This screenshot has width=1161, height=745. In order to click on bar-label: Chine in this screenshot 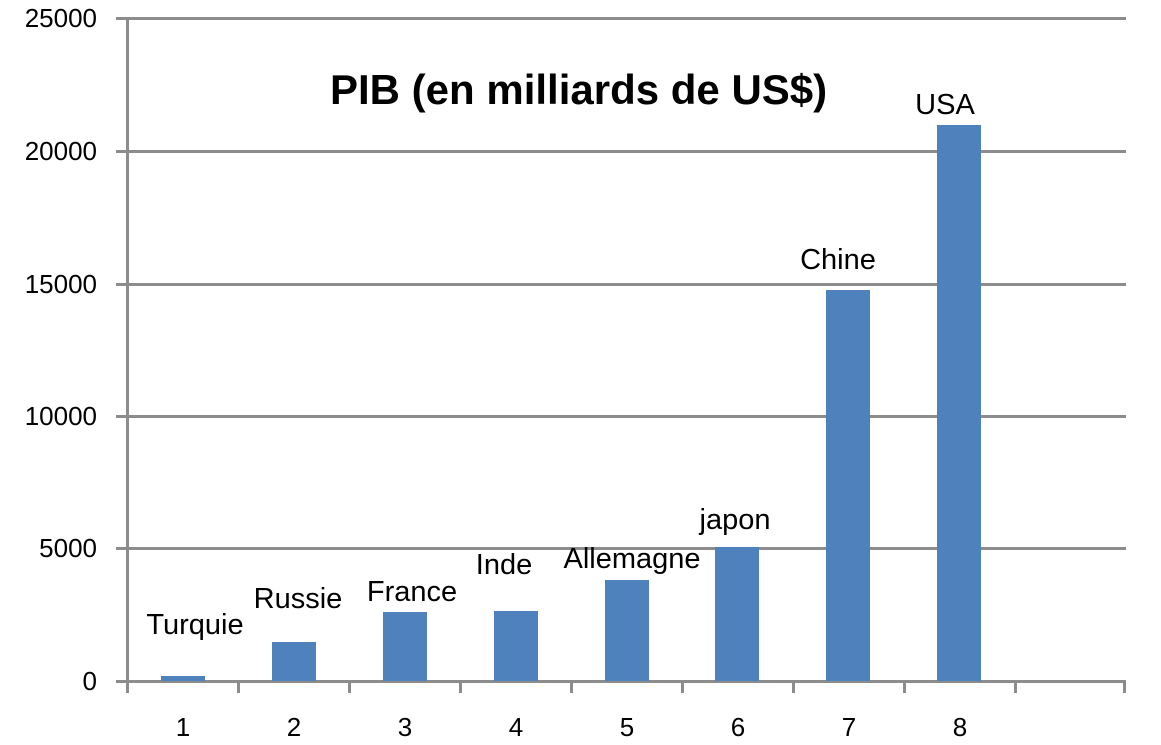, I will do `click(838, 260)`.